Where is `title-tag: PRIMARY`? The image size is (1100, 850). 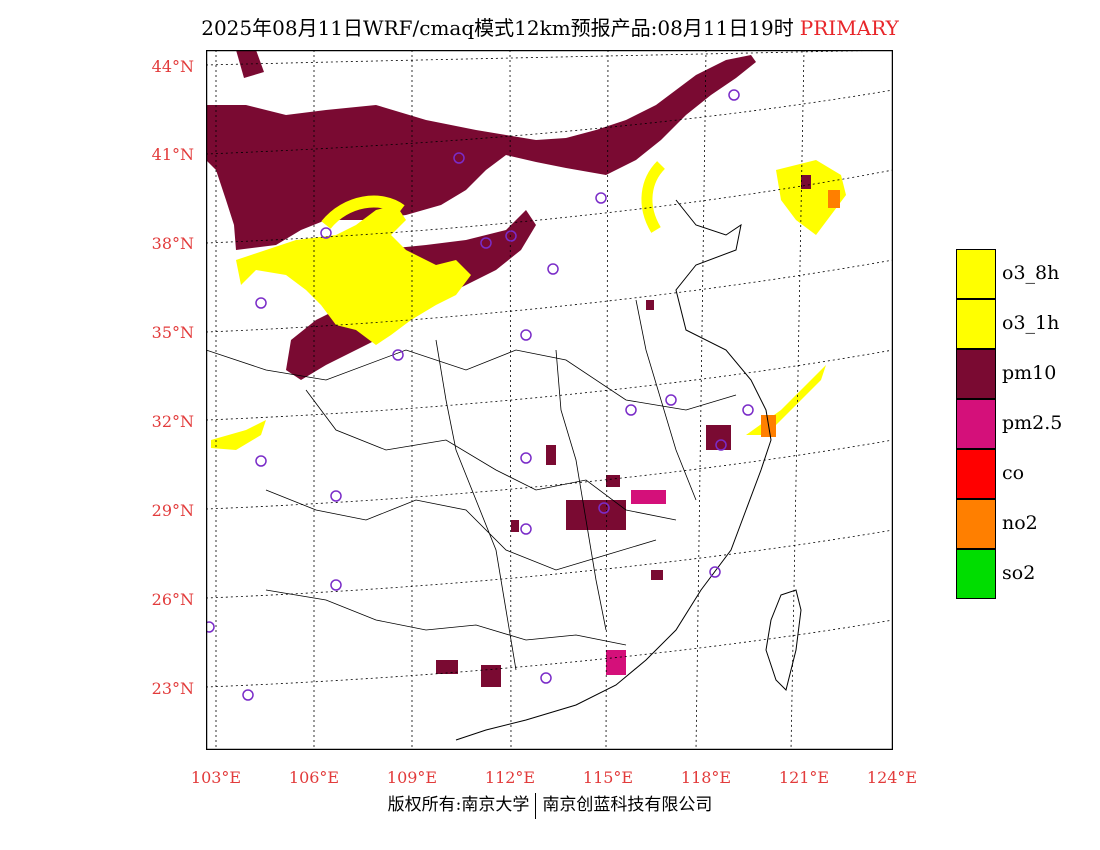 title-tag: PRIMARY is located at coordinates (849, 28).